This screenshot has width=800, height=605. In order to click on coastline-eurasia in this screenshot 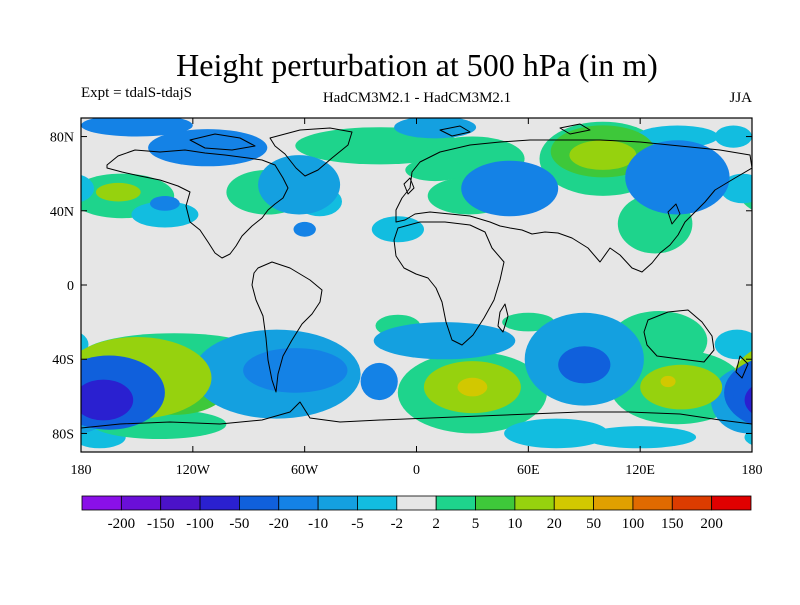, I will do `click(573, 206)`.